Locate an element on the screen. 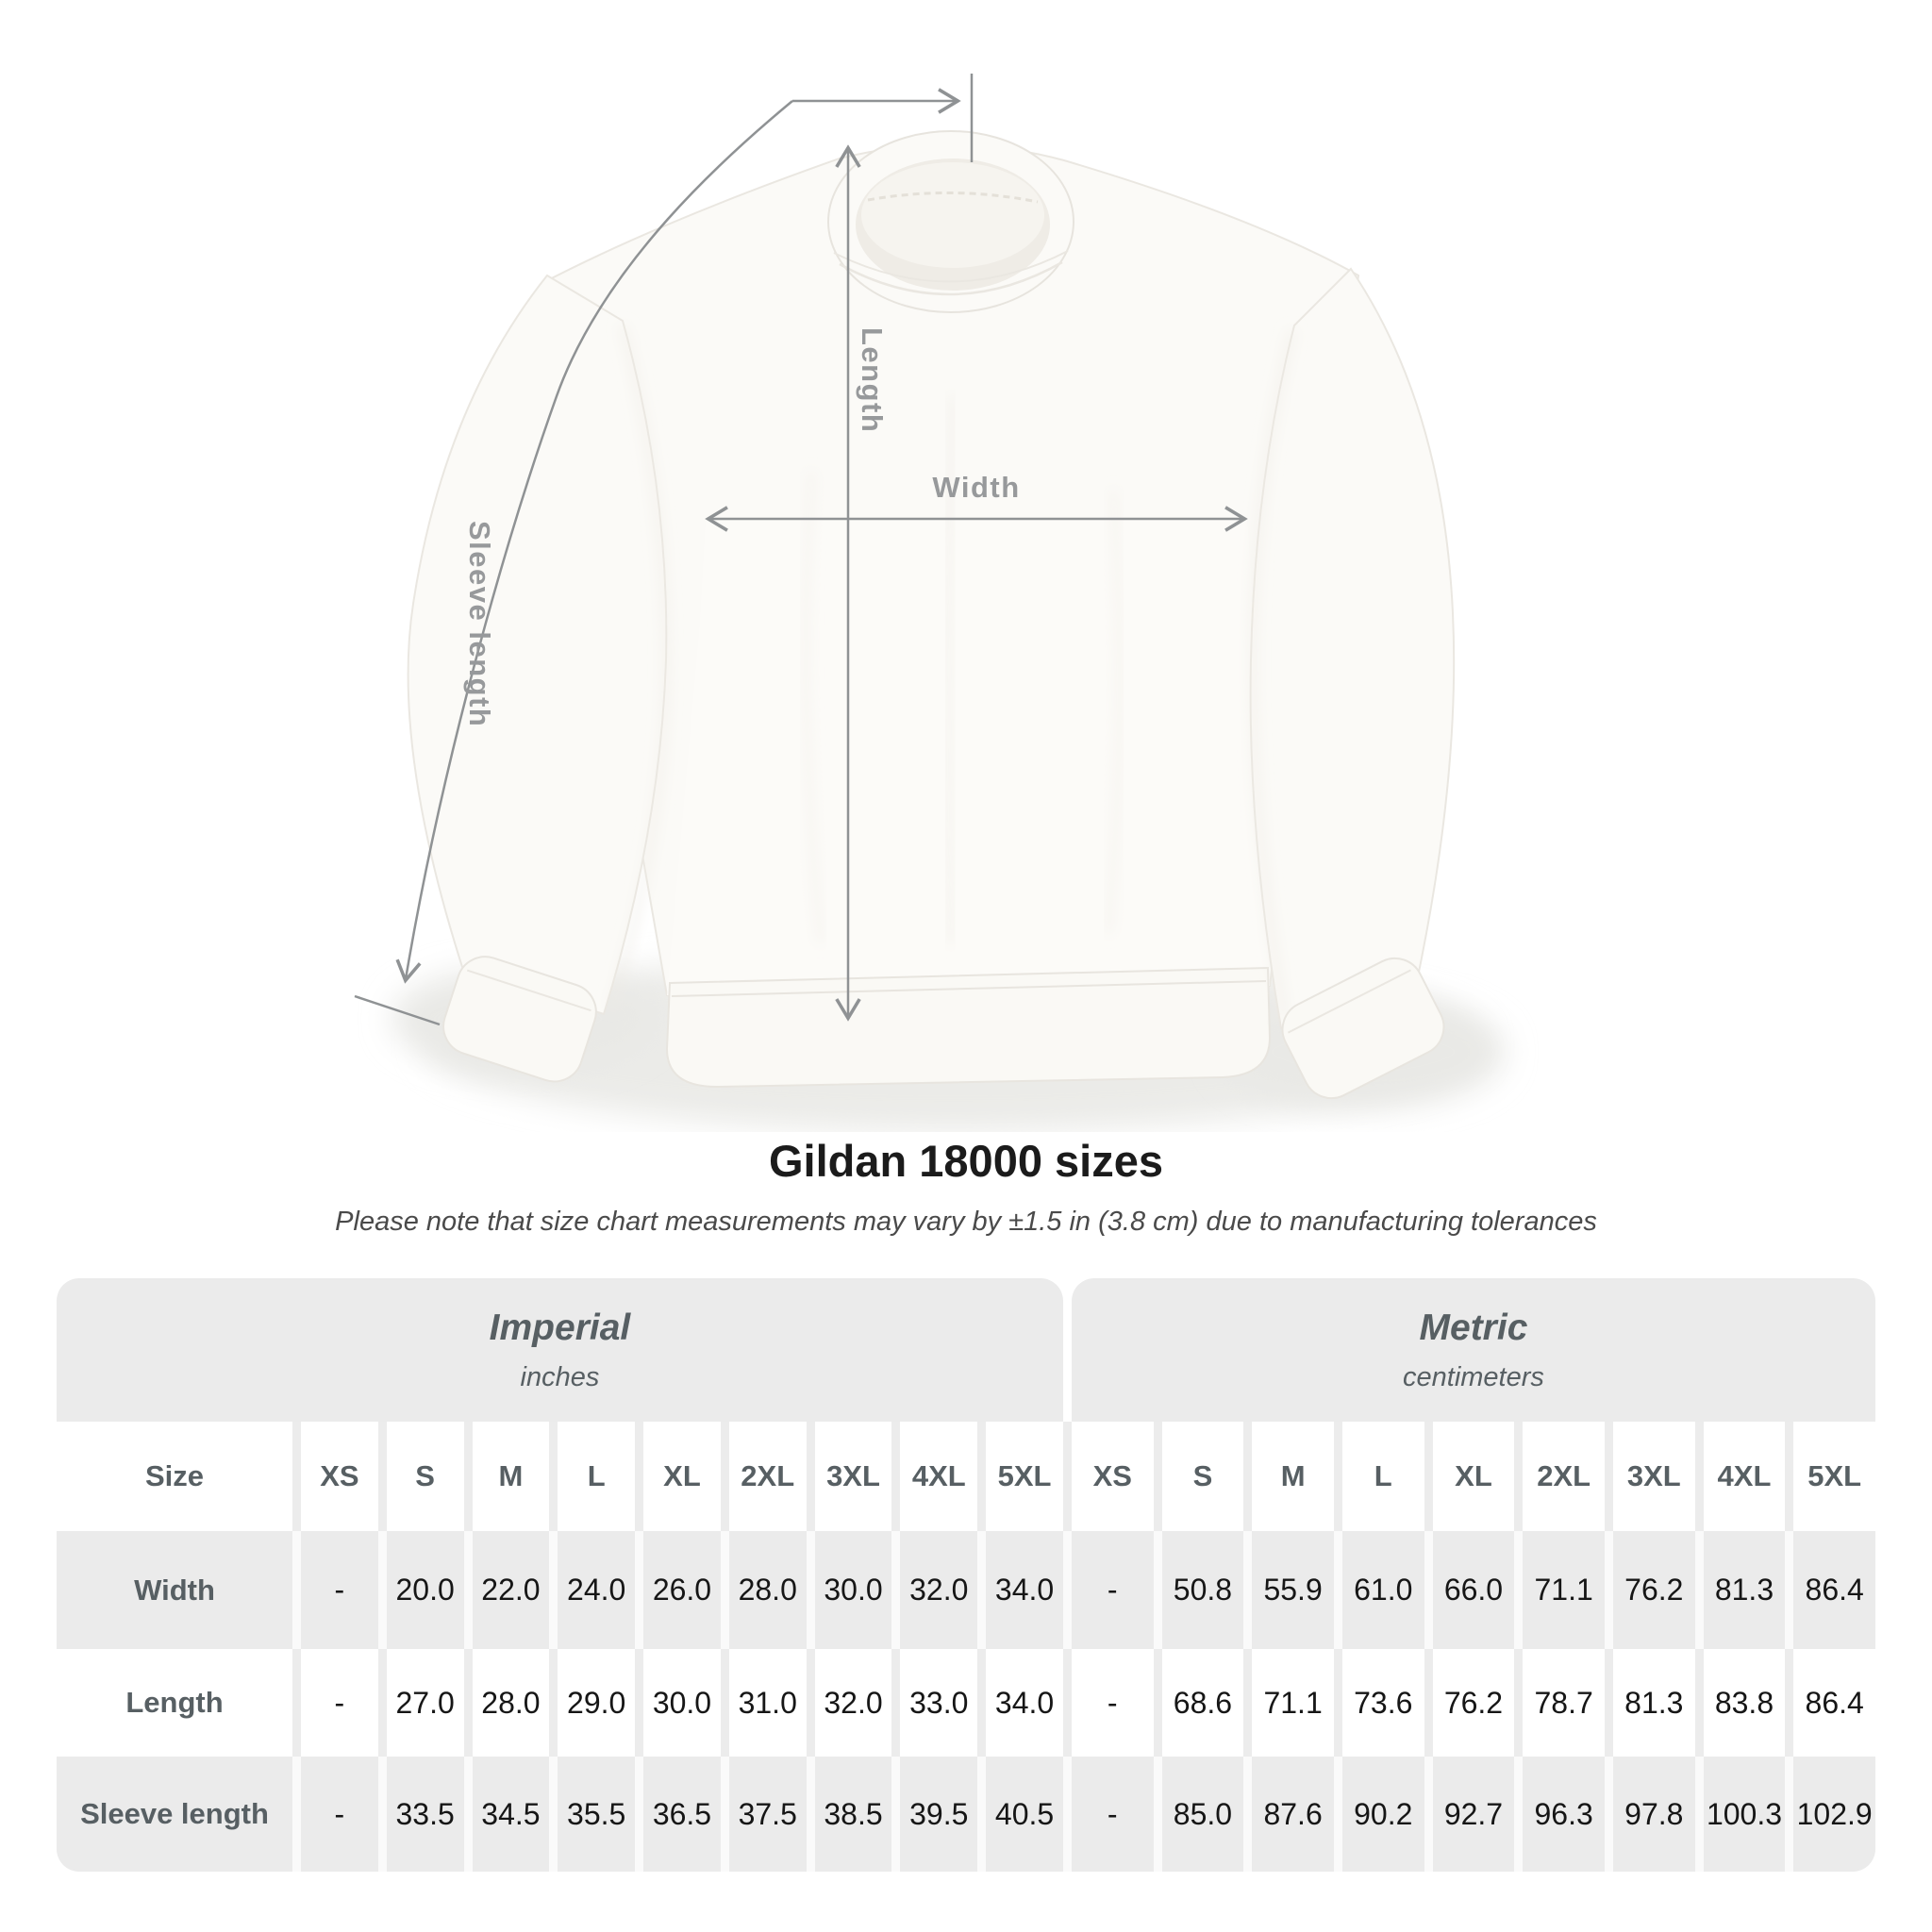 The width and height of the screenshot is (1932, 1932). col-header-metric-3xl: 3XL is located at coordinates (1653, 1476).